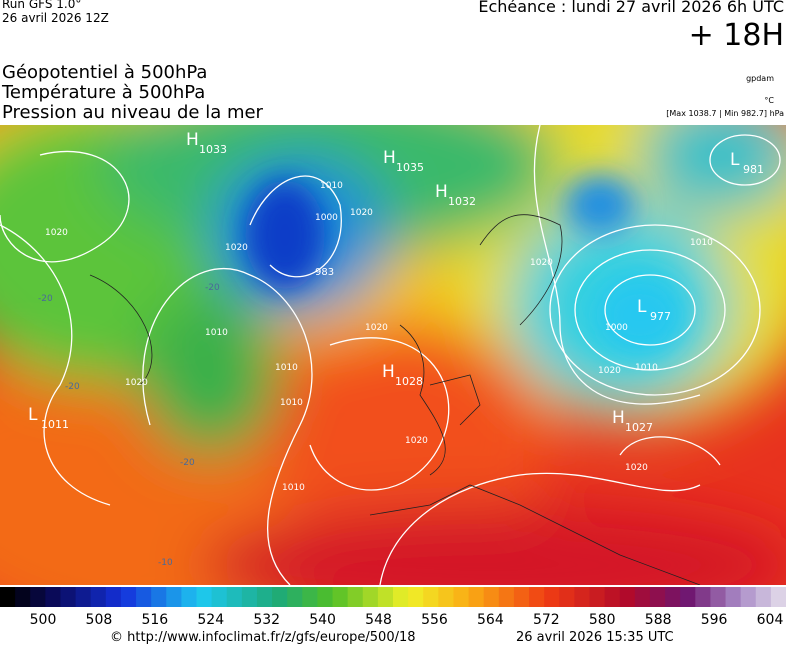  What do you see at coordinates (213, 149) in the screenshot?
I see `center-value: 1033` at bounding box center [213, 149].